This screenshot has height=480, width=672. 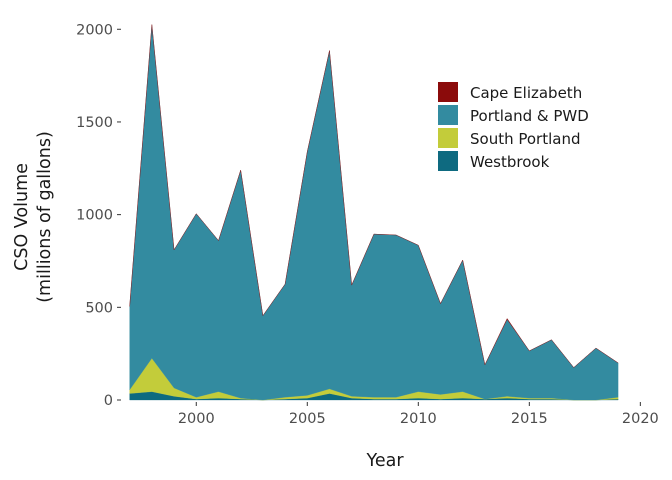 What do you see at coordinates (307, 419) in the screenshot?
I see `x-tick-label: 2005` at bounding box center [307, 419].